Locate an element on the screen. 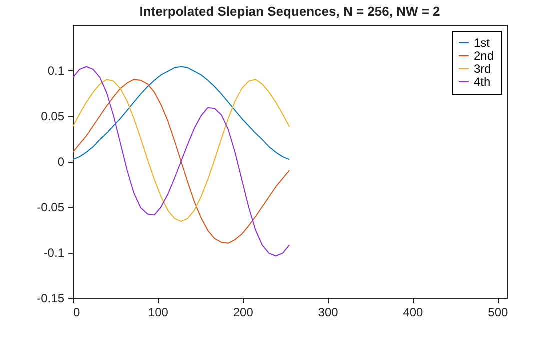  legend-label: 2nd is located at coordinates (484, 56).